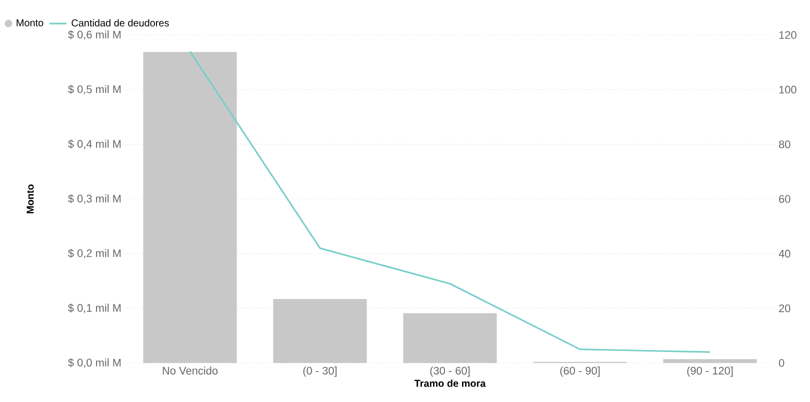 Image resolution: width=810 pixels, height=402 pixels. Describe the element at coordinates (787, 90) in the screenshot. I see `y2-tick-label: 100` at that location.